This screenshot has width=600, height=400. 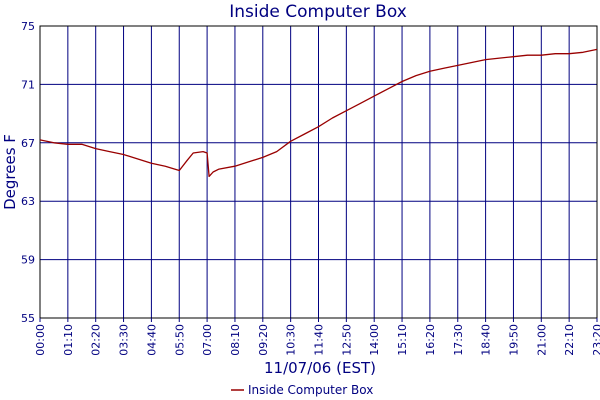 I want to click on y-tick-label: 67, so click(x=28, y=143).